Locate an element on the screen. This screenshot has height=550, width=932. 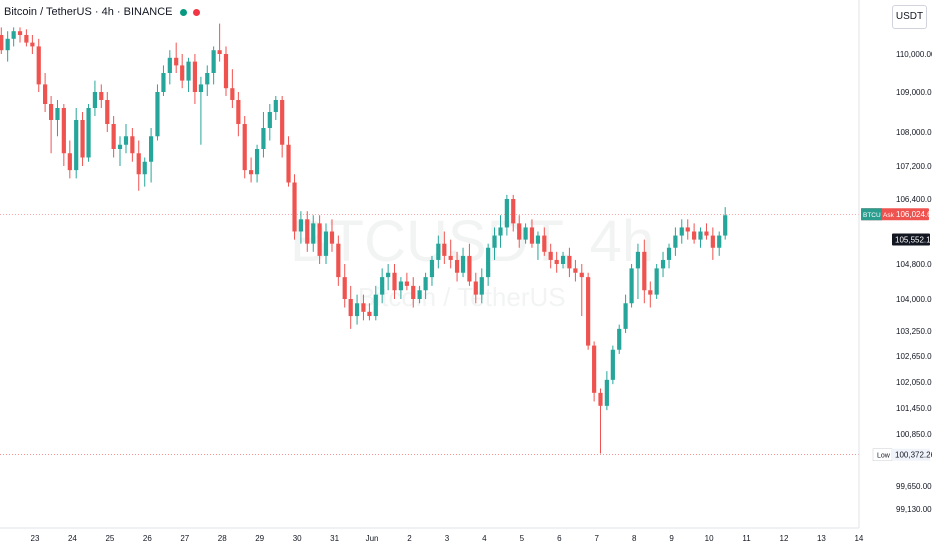
ask-symbol-badge is located at coordinates (871, 214).